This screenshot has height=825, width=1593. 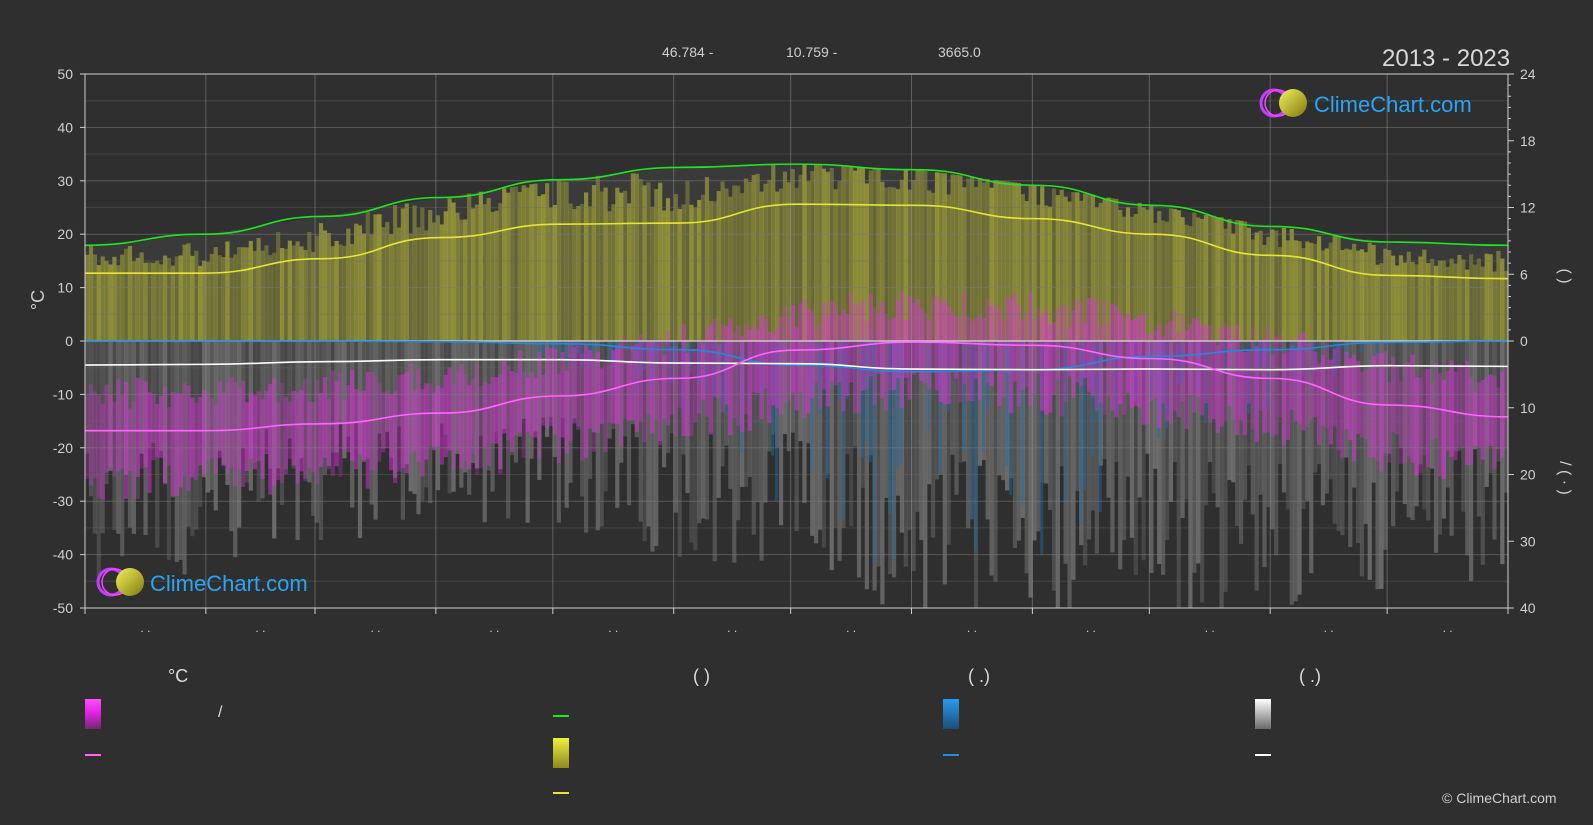 What do you see at coordinates (796, 205) in the screenshot?
I see `daylight-line` at bounding box center [796, 205].